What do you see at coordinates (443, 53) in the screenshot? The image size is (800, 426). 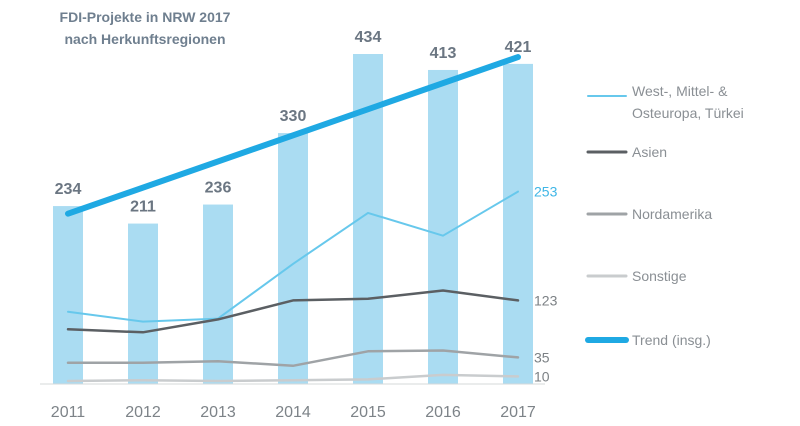 I see `bar-value-label-2016: 413` at bounding box center [443, 53].